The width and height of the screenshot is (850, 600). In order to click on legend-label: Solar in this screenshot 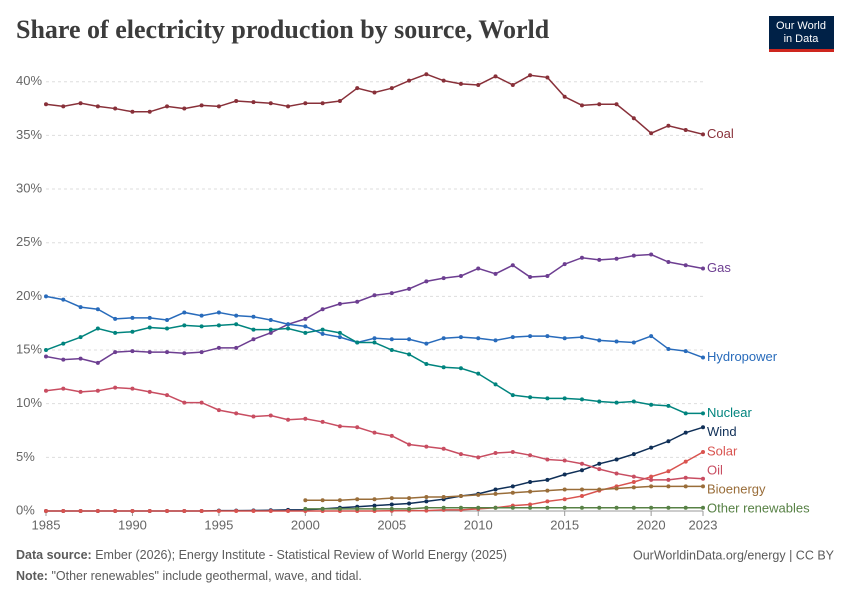, I will do `click(722, 450)`.